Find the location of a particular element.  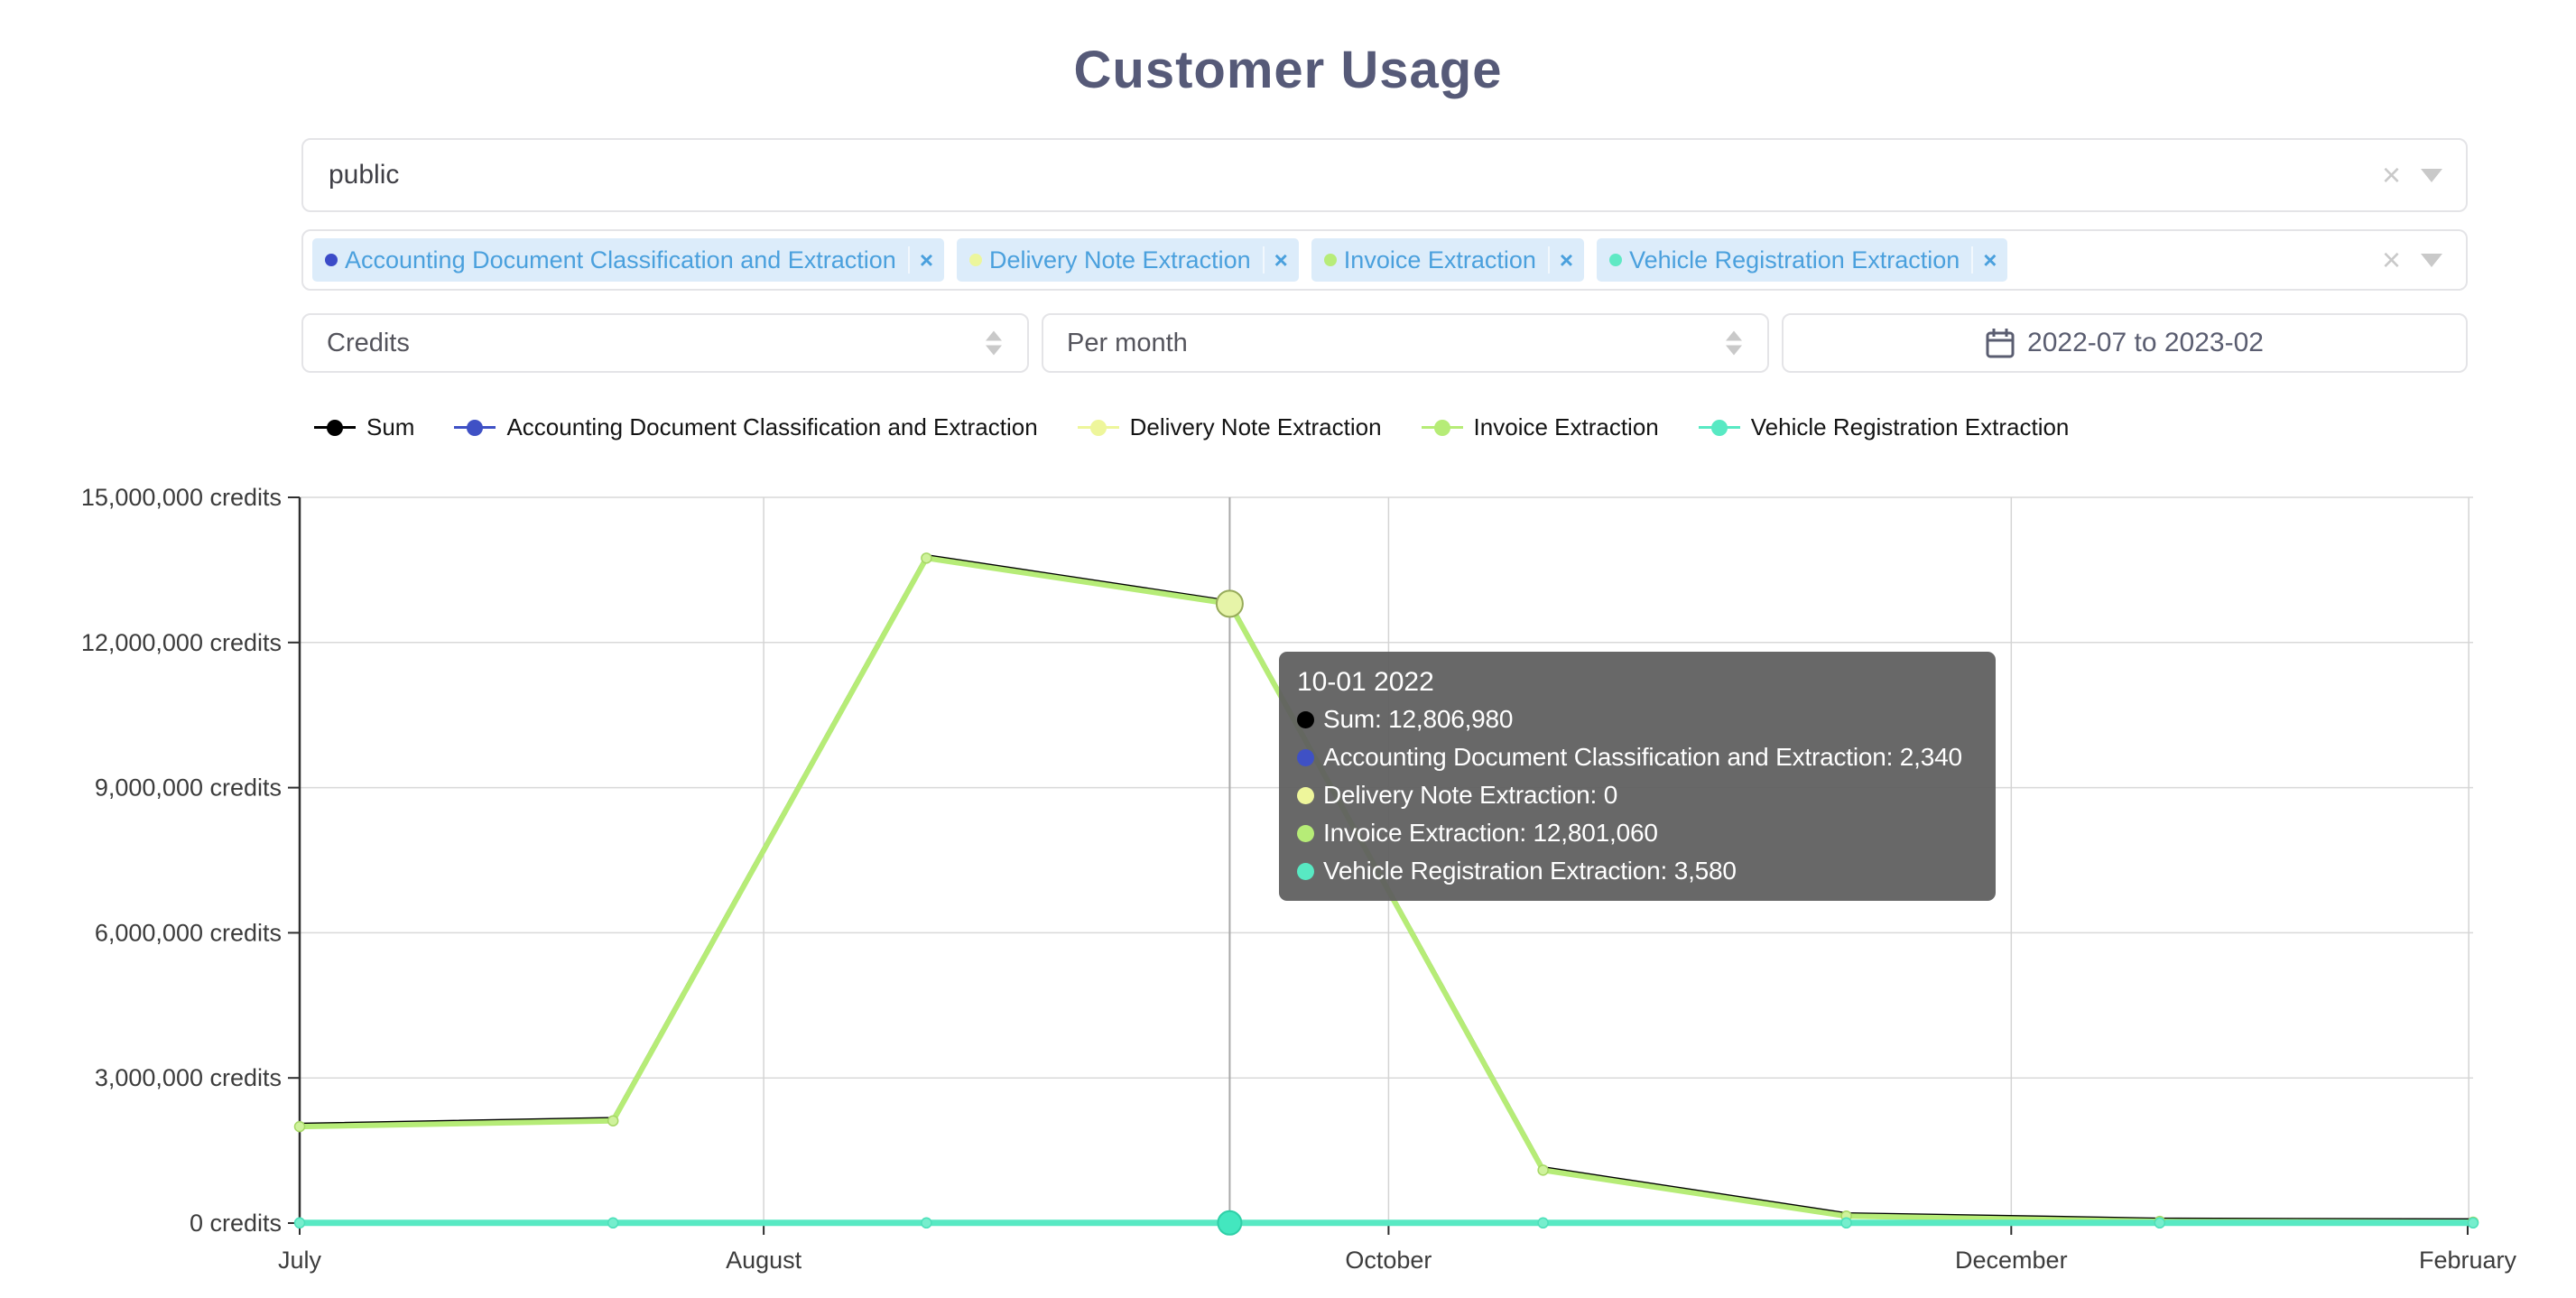

interval-select-value: Per month is located at coordinates (1127, 342).